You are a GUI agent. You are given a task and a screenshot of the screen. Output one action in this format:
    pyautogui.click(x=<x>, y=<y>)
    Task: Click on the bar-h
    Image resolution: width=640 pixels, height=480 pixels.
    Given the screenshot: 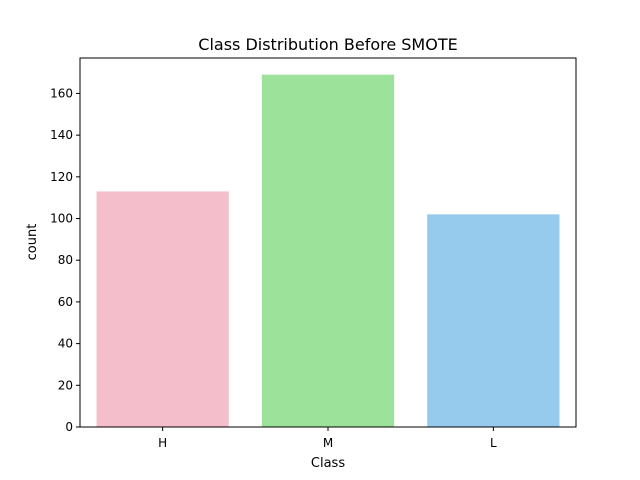 What is the action you would take?
    pyautogui.click(x=162, y=309)
    